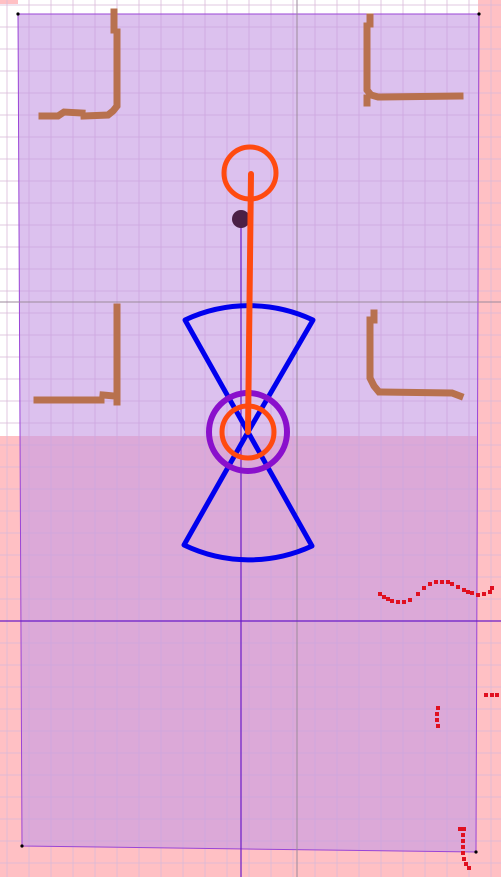  I want to click on wall-corner-top-right, so click(413, 60).